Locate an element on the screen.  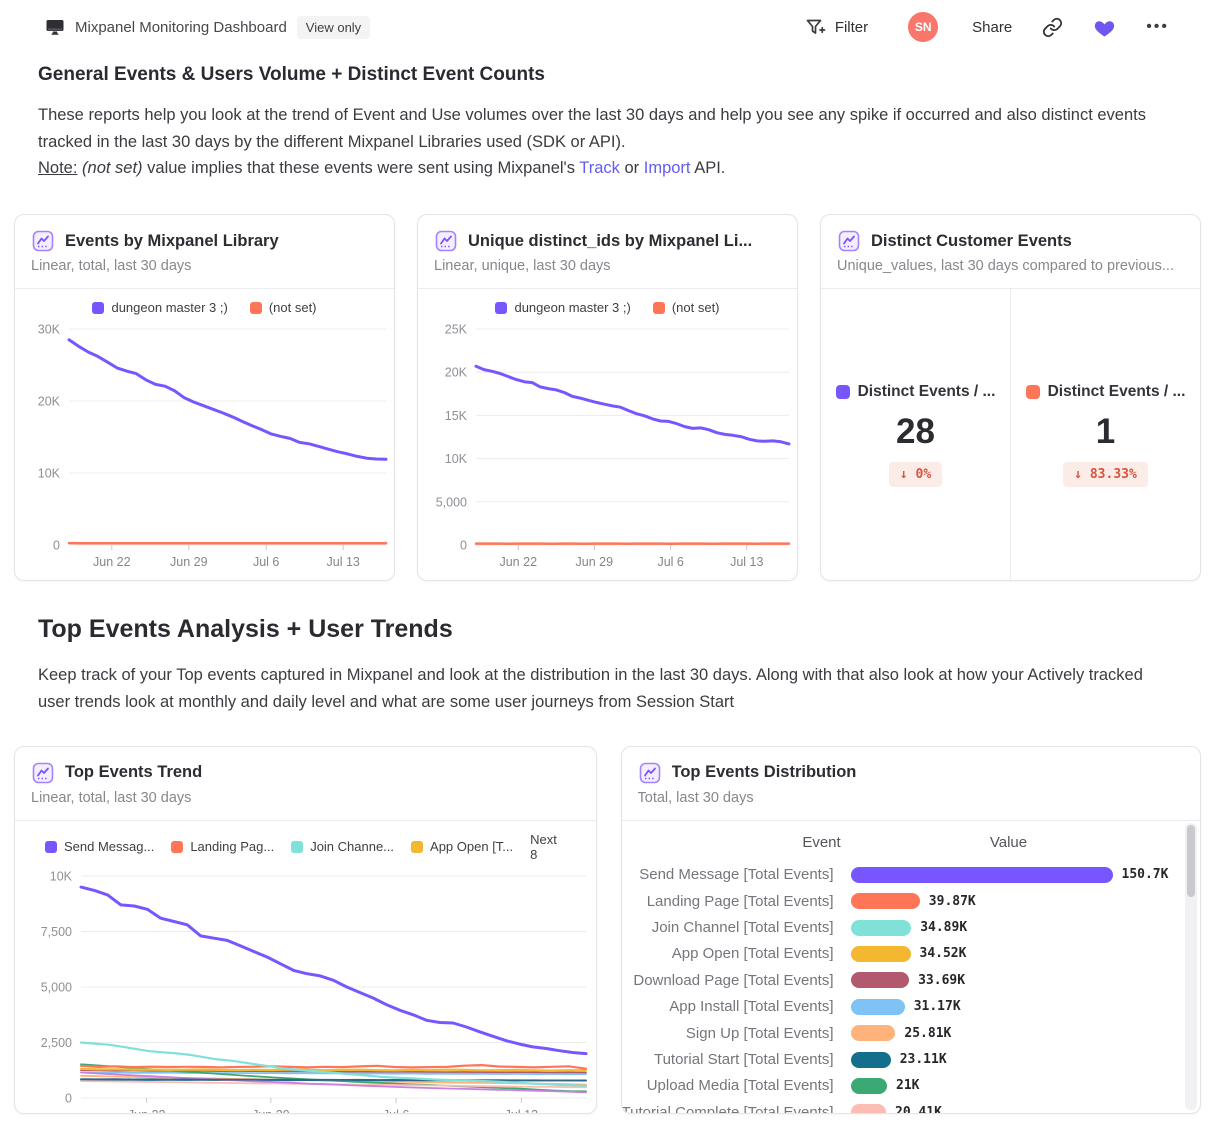
svg-text: 10K is located at coordinates (61, 876).